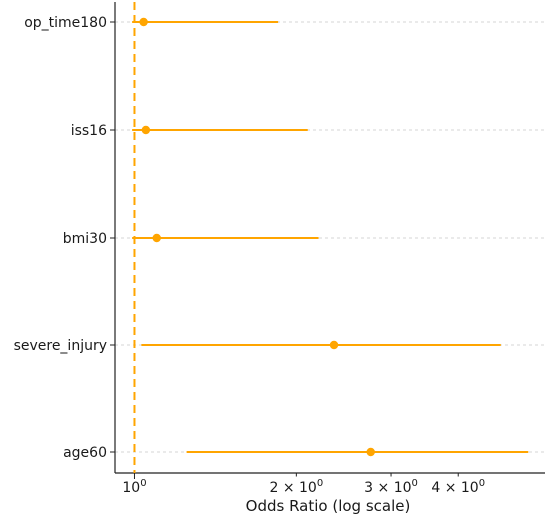 This screenshot has width=550, height=521. I want to click on x-tick-label-1: 100, so click(134, 487).